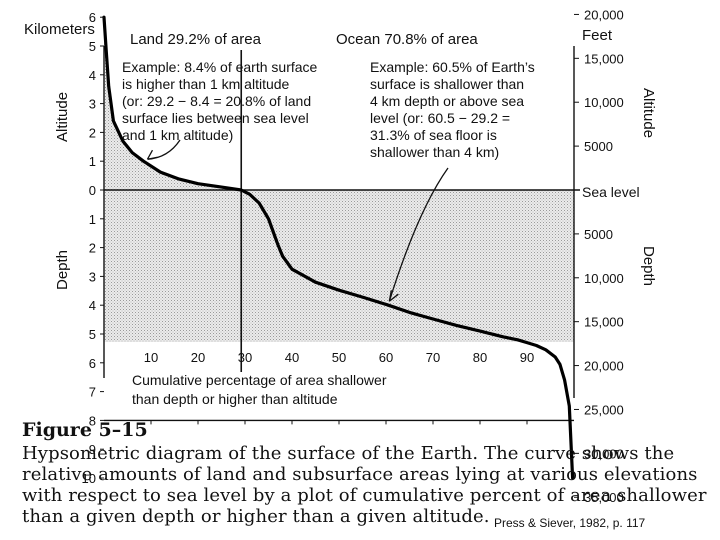 The image size is (720, 540). What do you see at coordinates (604, 102) in the screenshot?
I see `right-altitude-tick-label: 10,000` at bounding box center [604, 102].